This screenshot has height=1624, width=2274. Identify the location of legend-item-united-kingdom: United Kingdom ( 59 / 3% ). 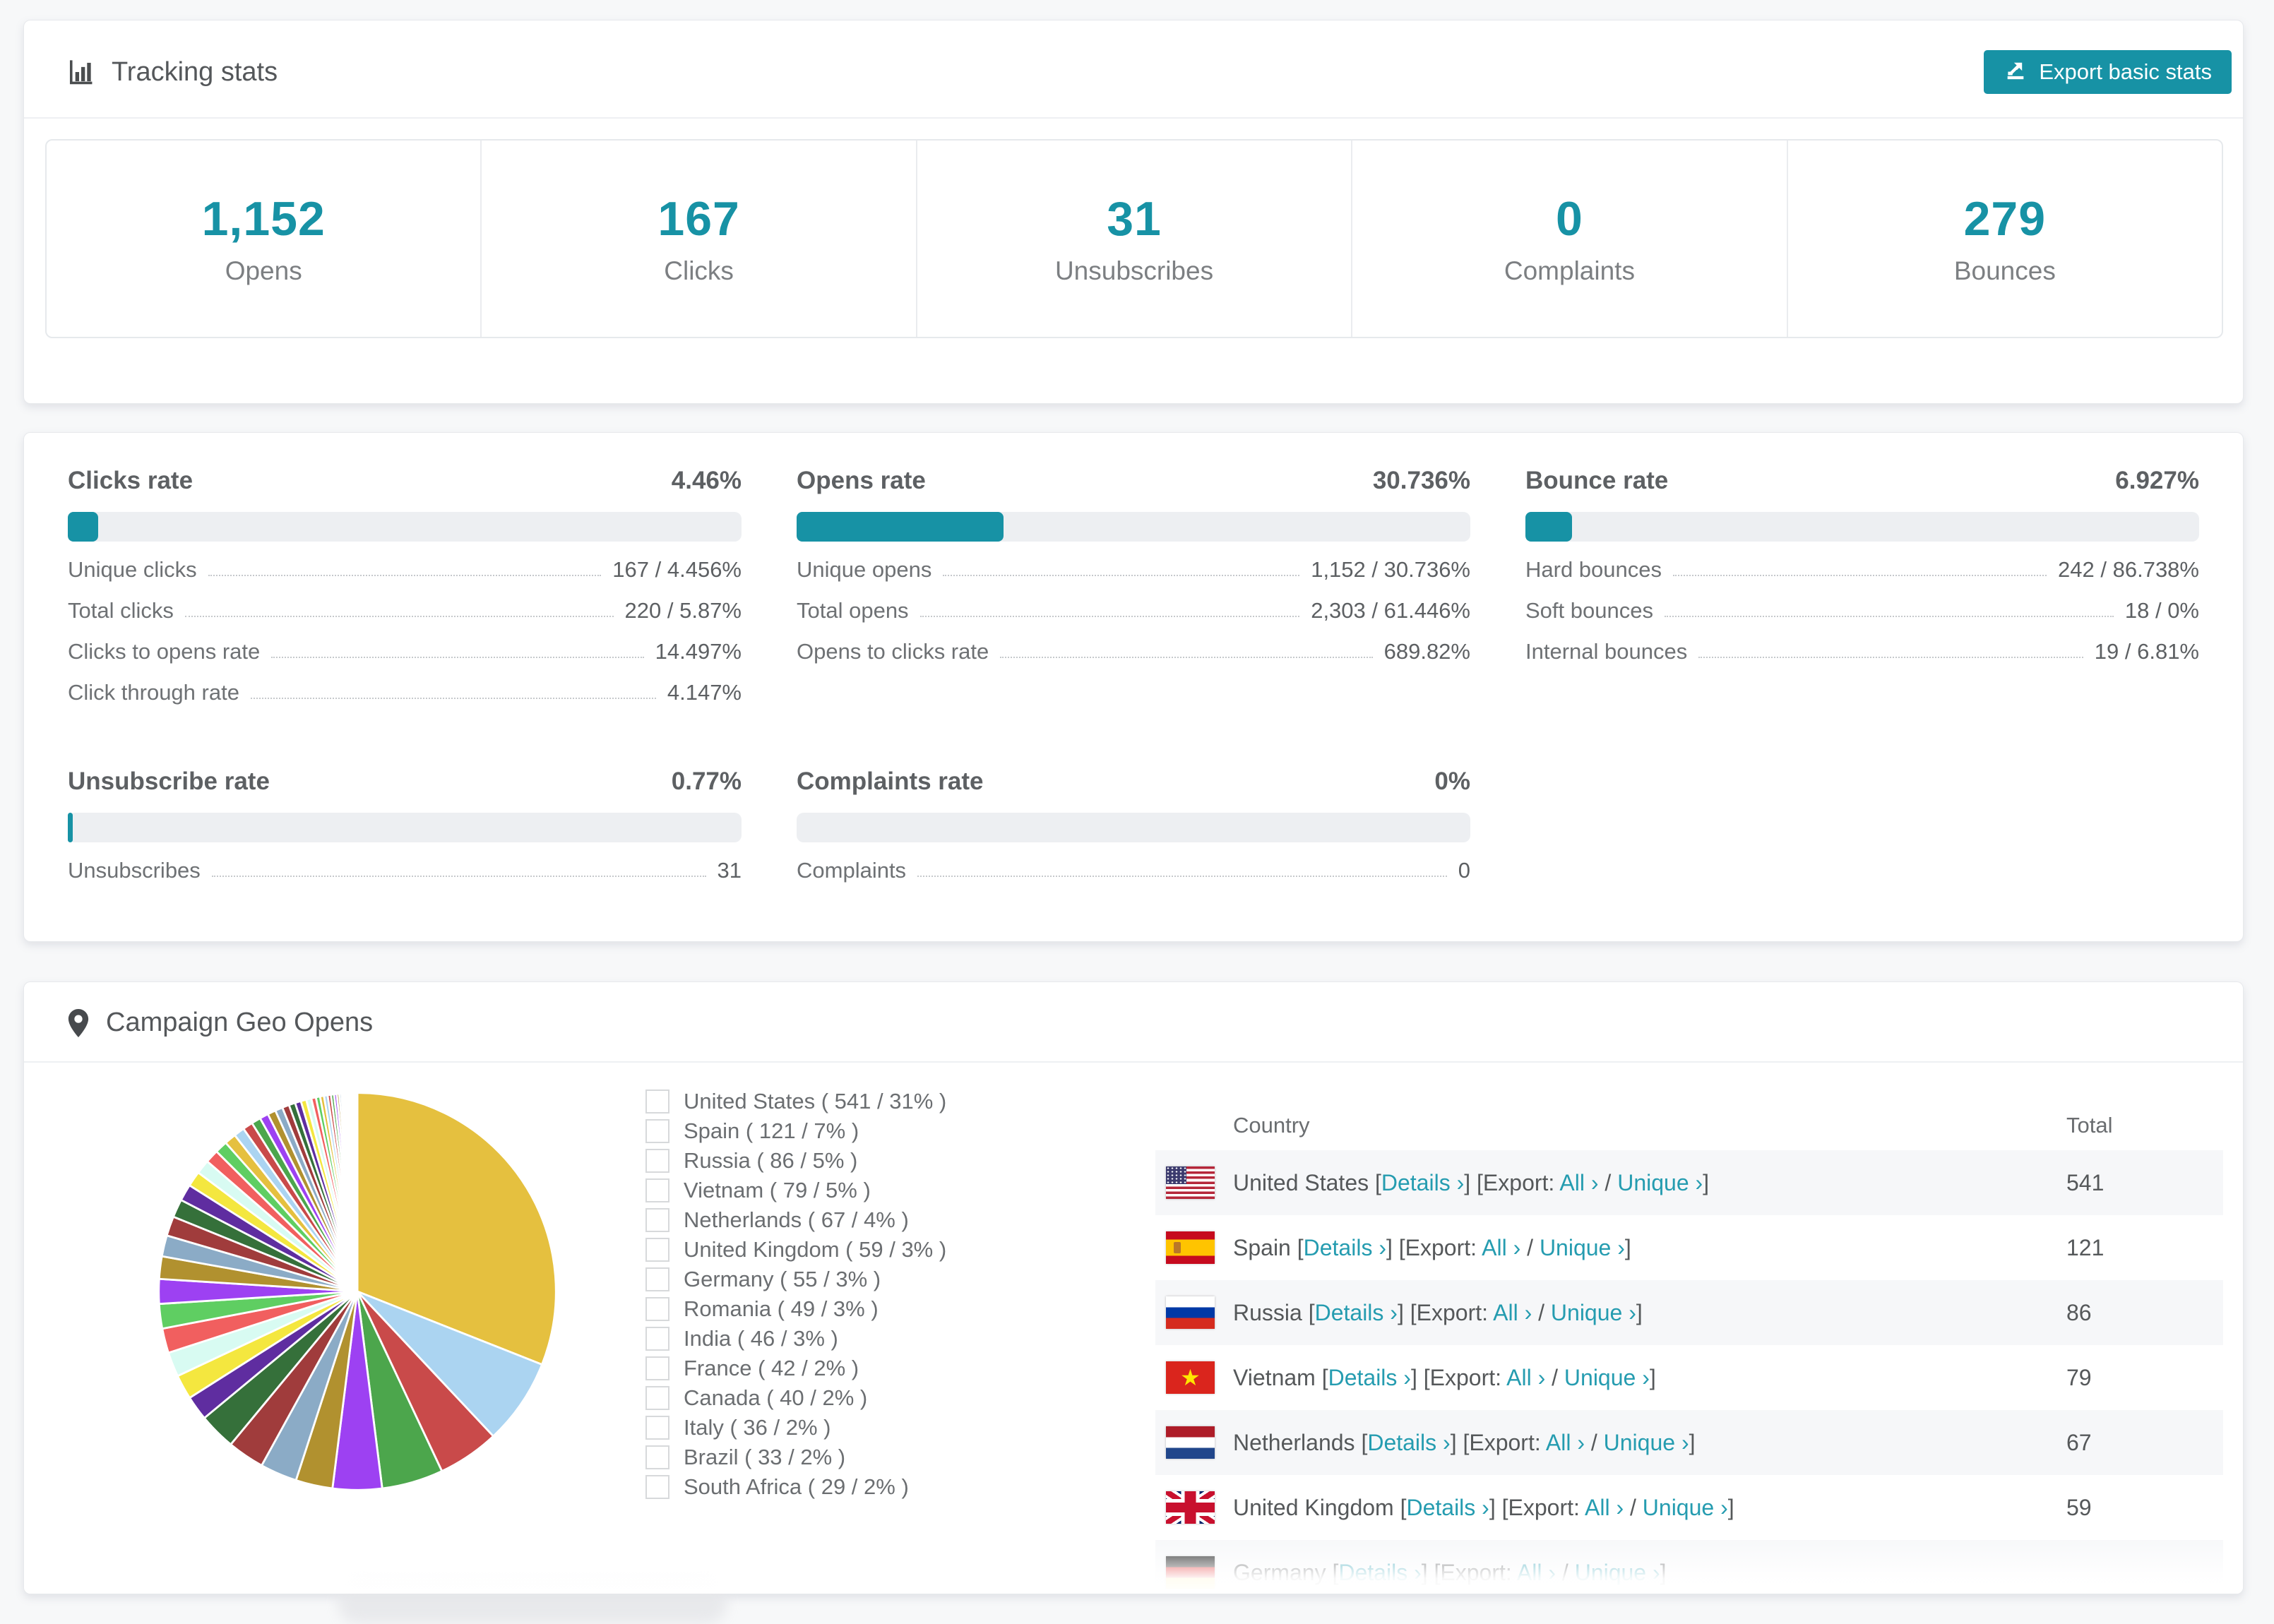
(795, 1250).